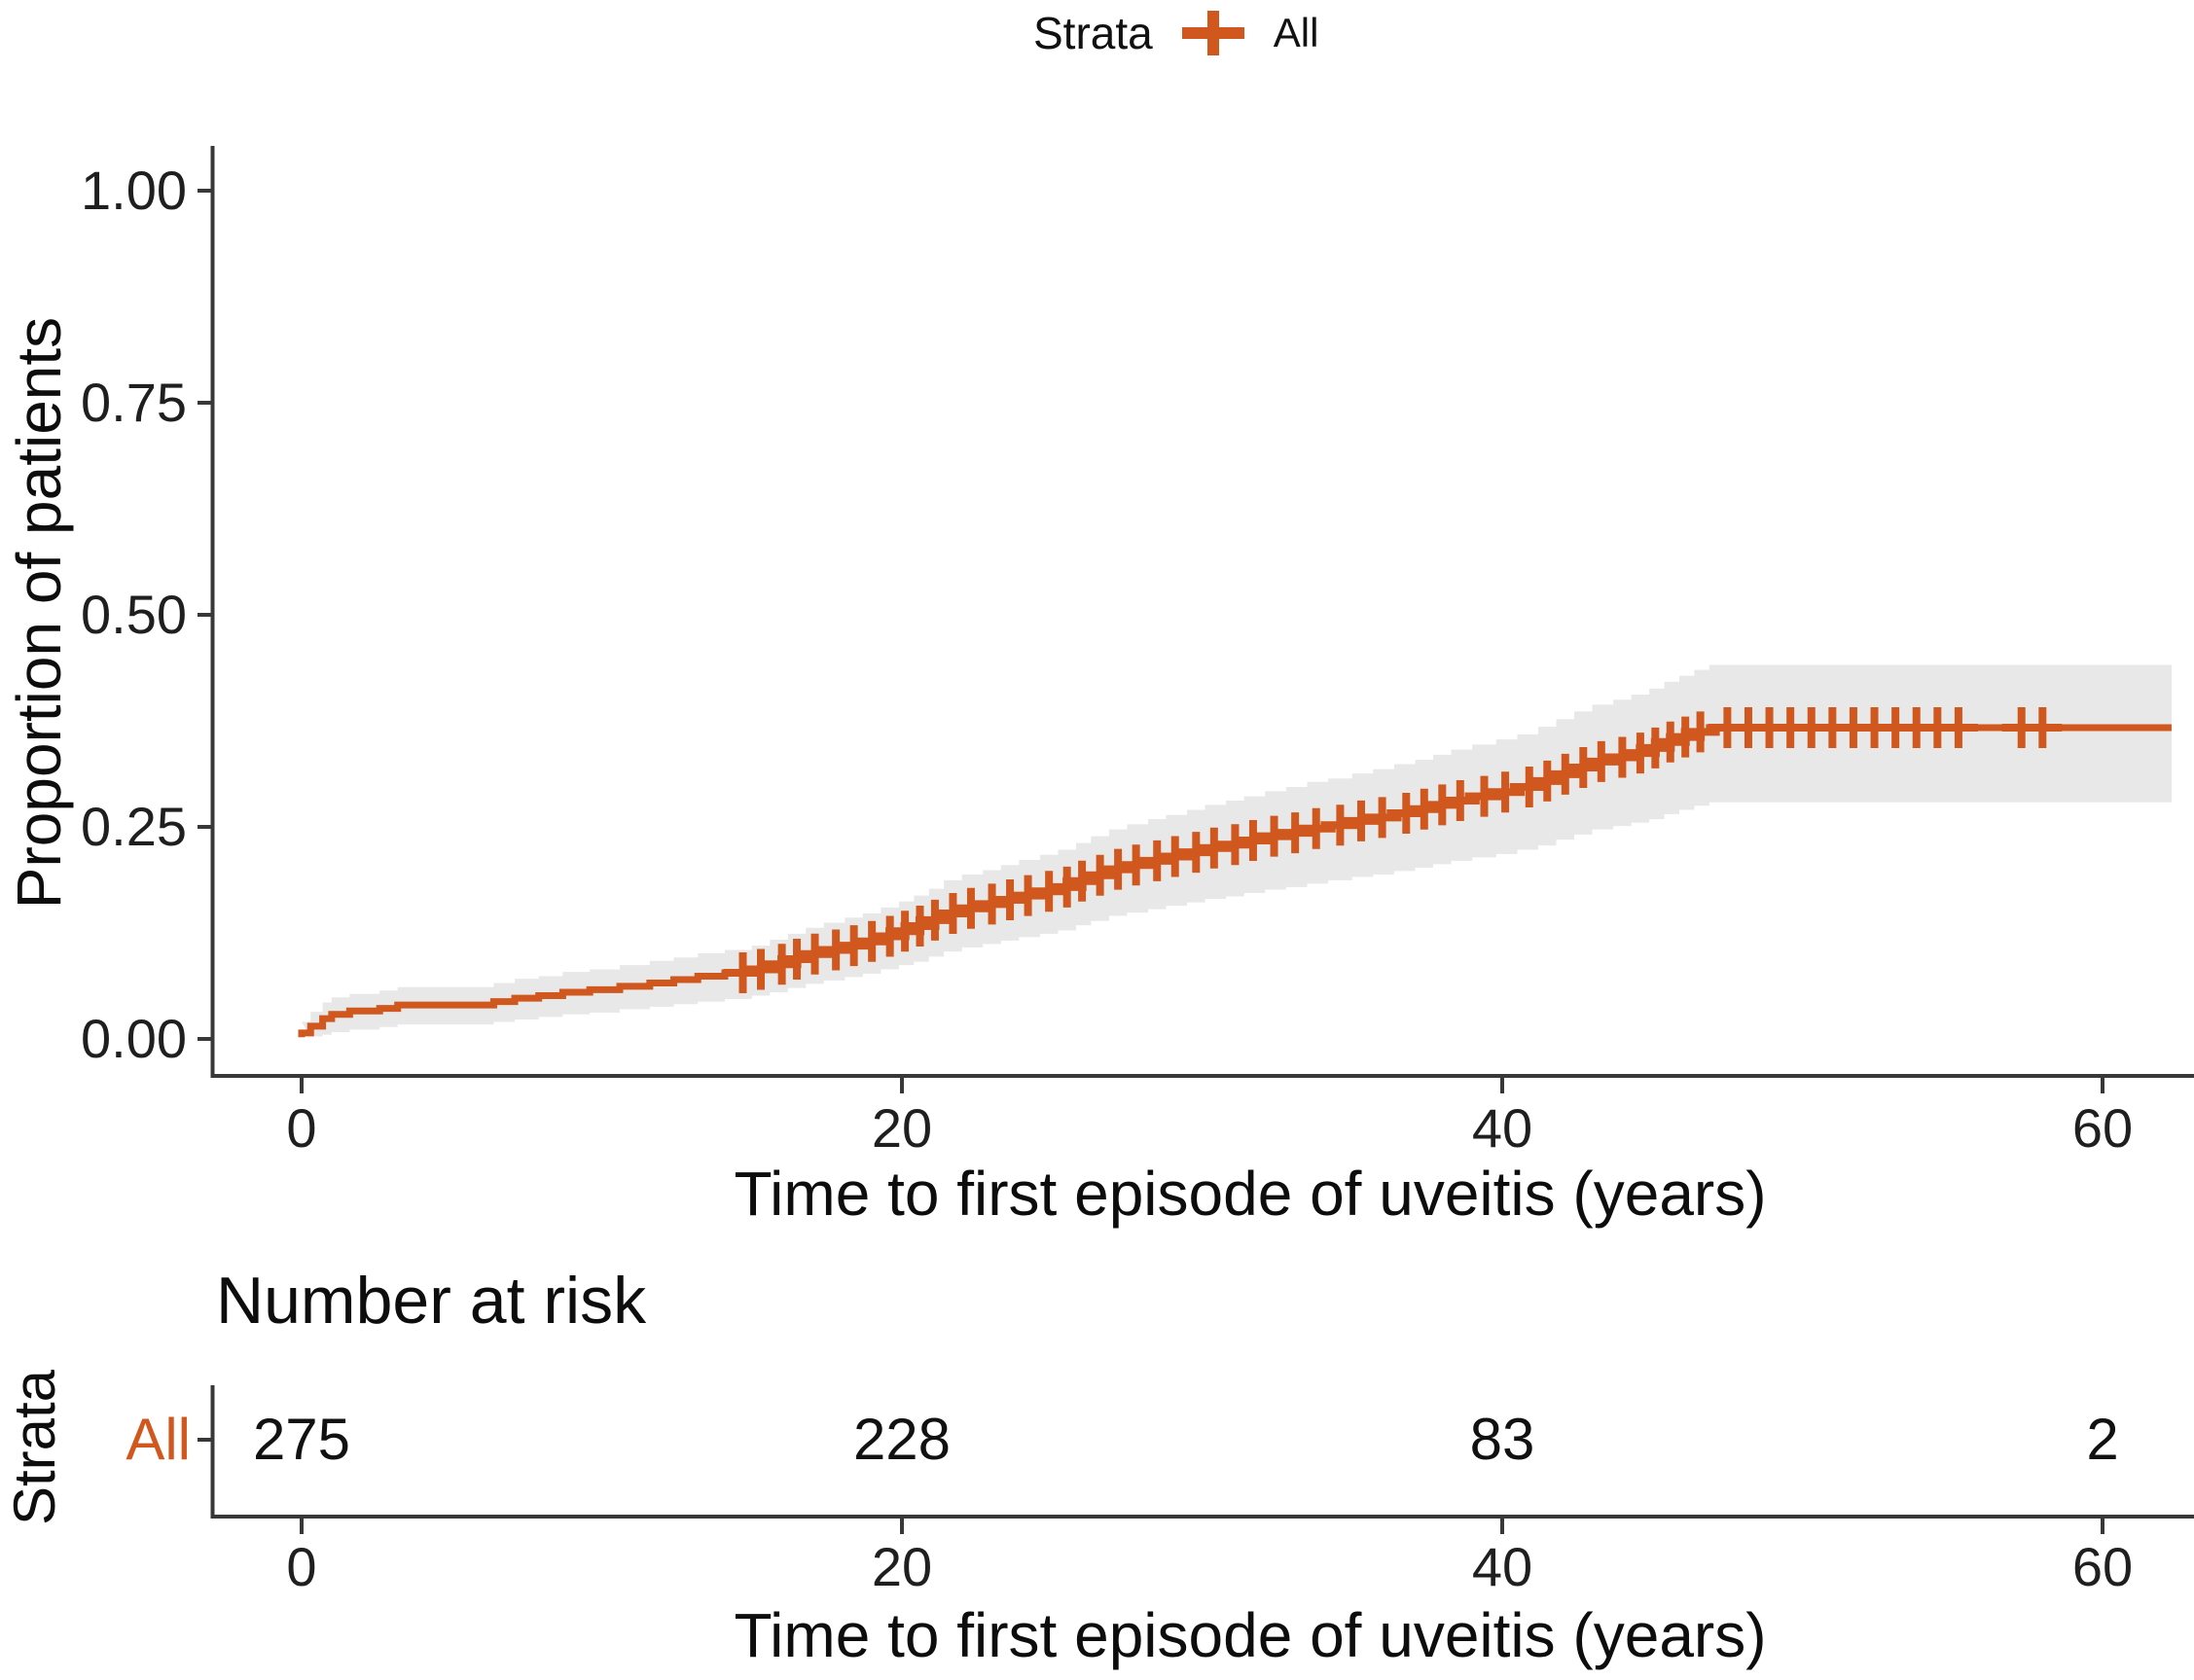  Describe the element at coordinates (1502, 1128) in the screenshot. I see `x-tick-label: 40` at that location.